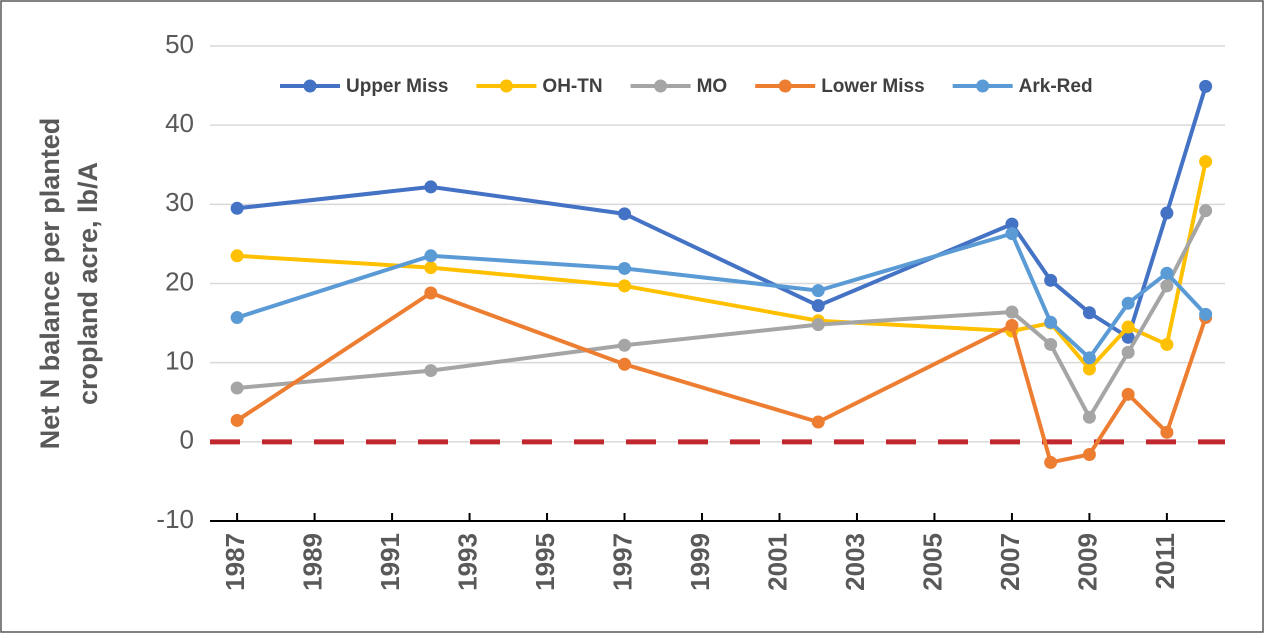  What do you see at coordinates (1010, 562) in the screenshot?
I see `x-tick-label: 2007` at bounding box center [1010, 562].